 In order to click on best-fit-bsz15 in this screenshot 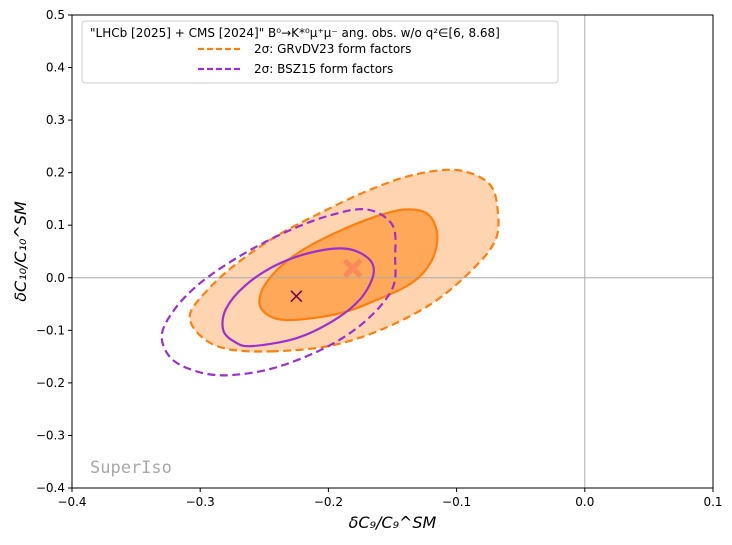, I will do `click(296, 296)`.